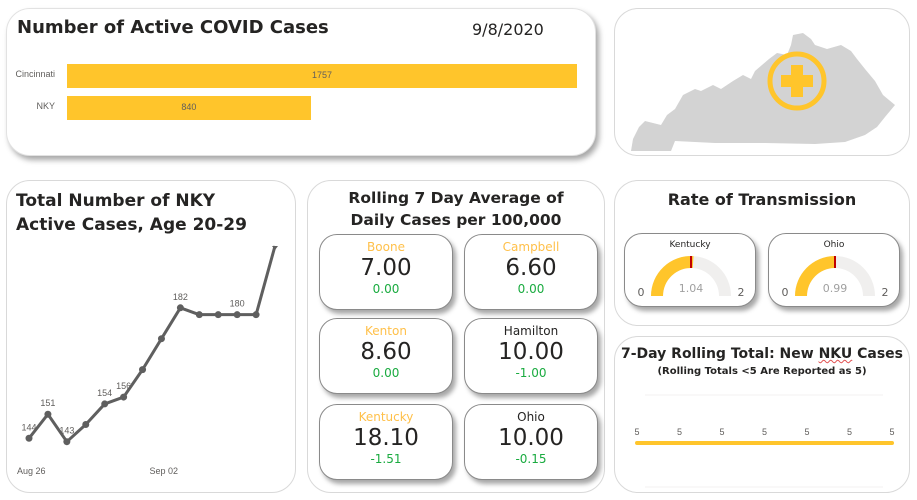 The width and height of the screenshot is (917, 500). I want to click on kentucky-state-shape, so click(763, 92).